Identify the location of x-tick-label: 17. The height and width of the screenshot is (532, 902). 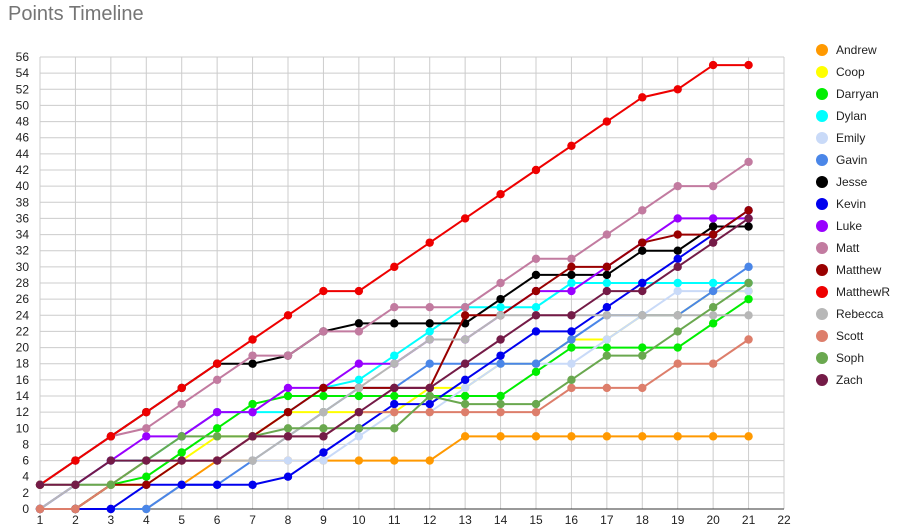
(607, 520).